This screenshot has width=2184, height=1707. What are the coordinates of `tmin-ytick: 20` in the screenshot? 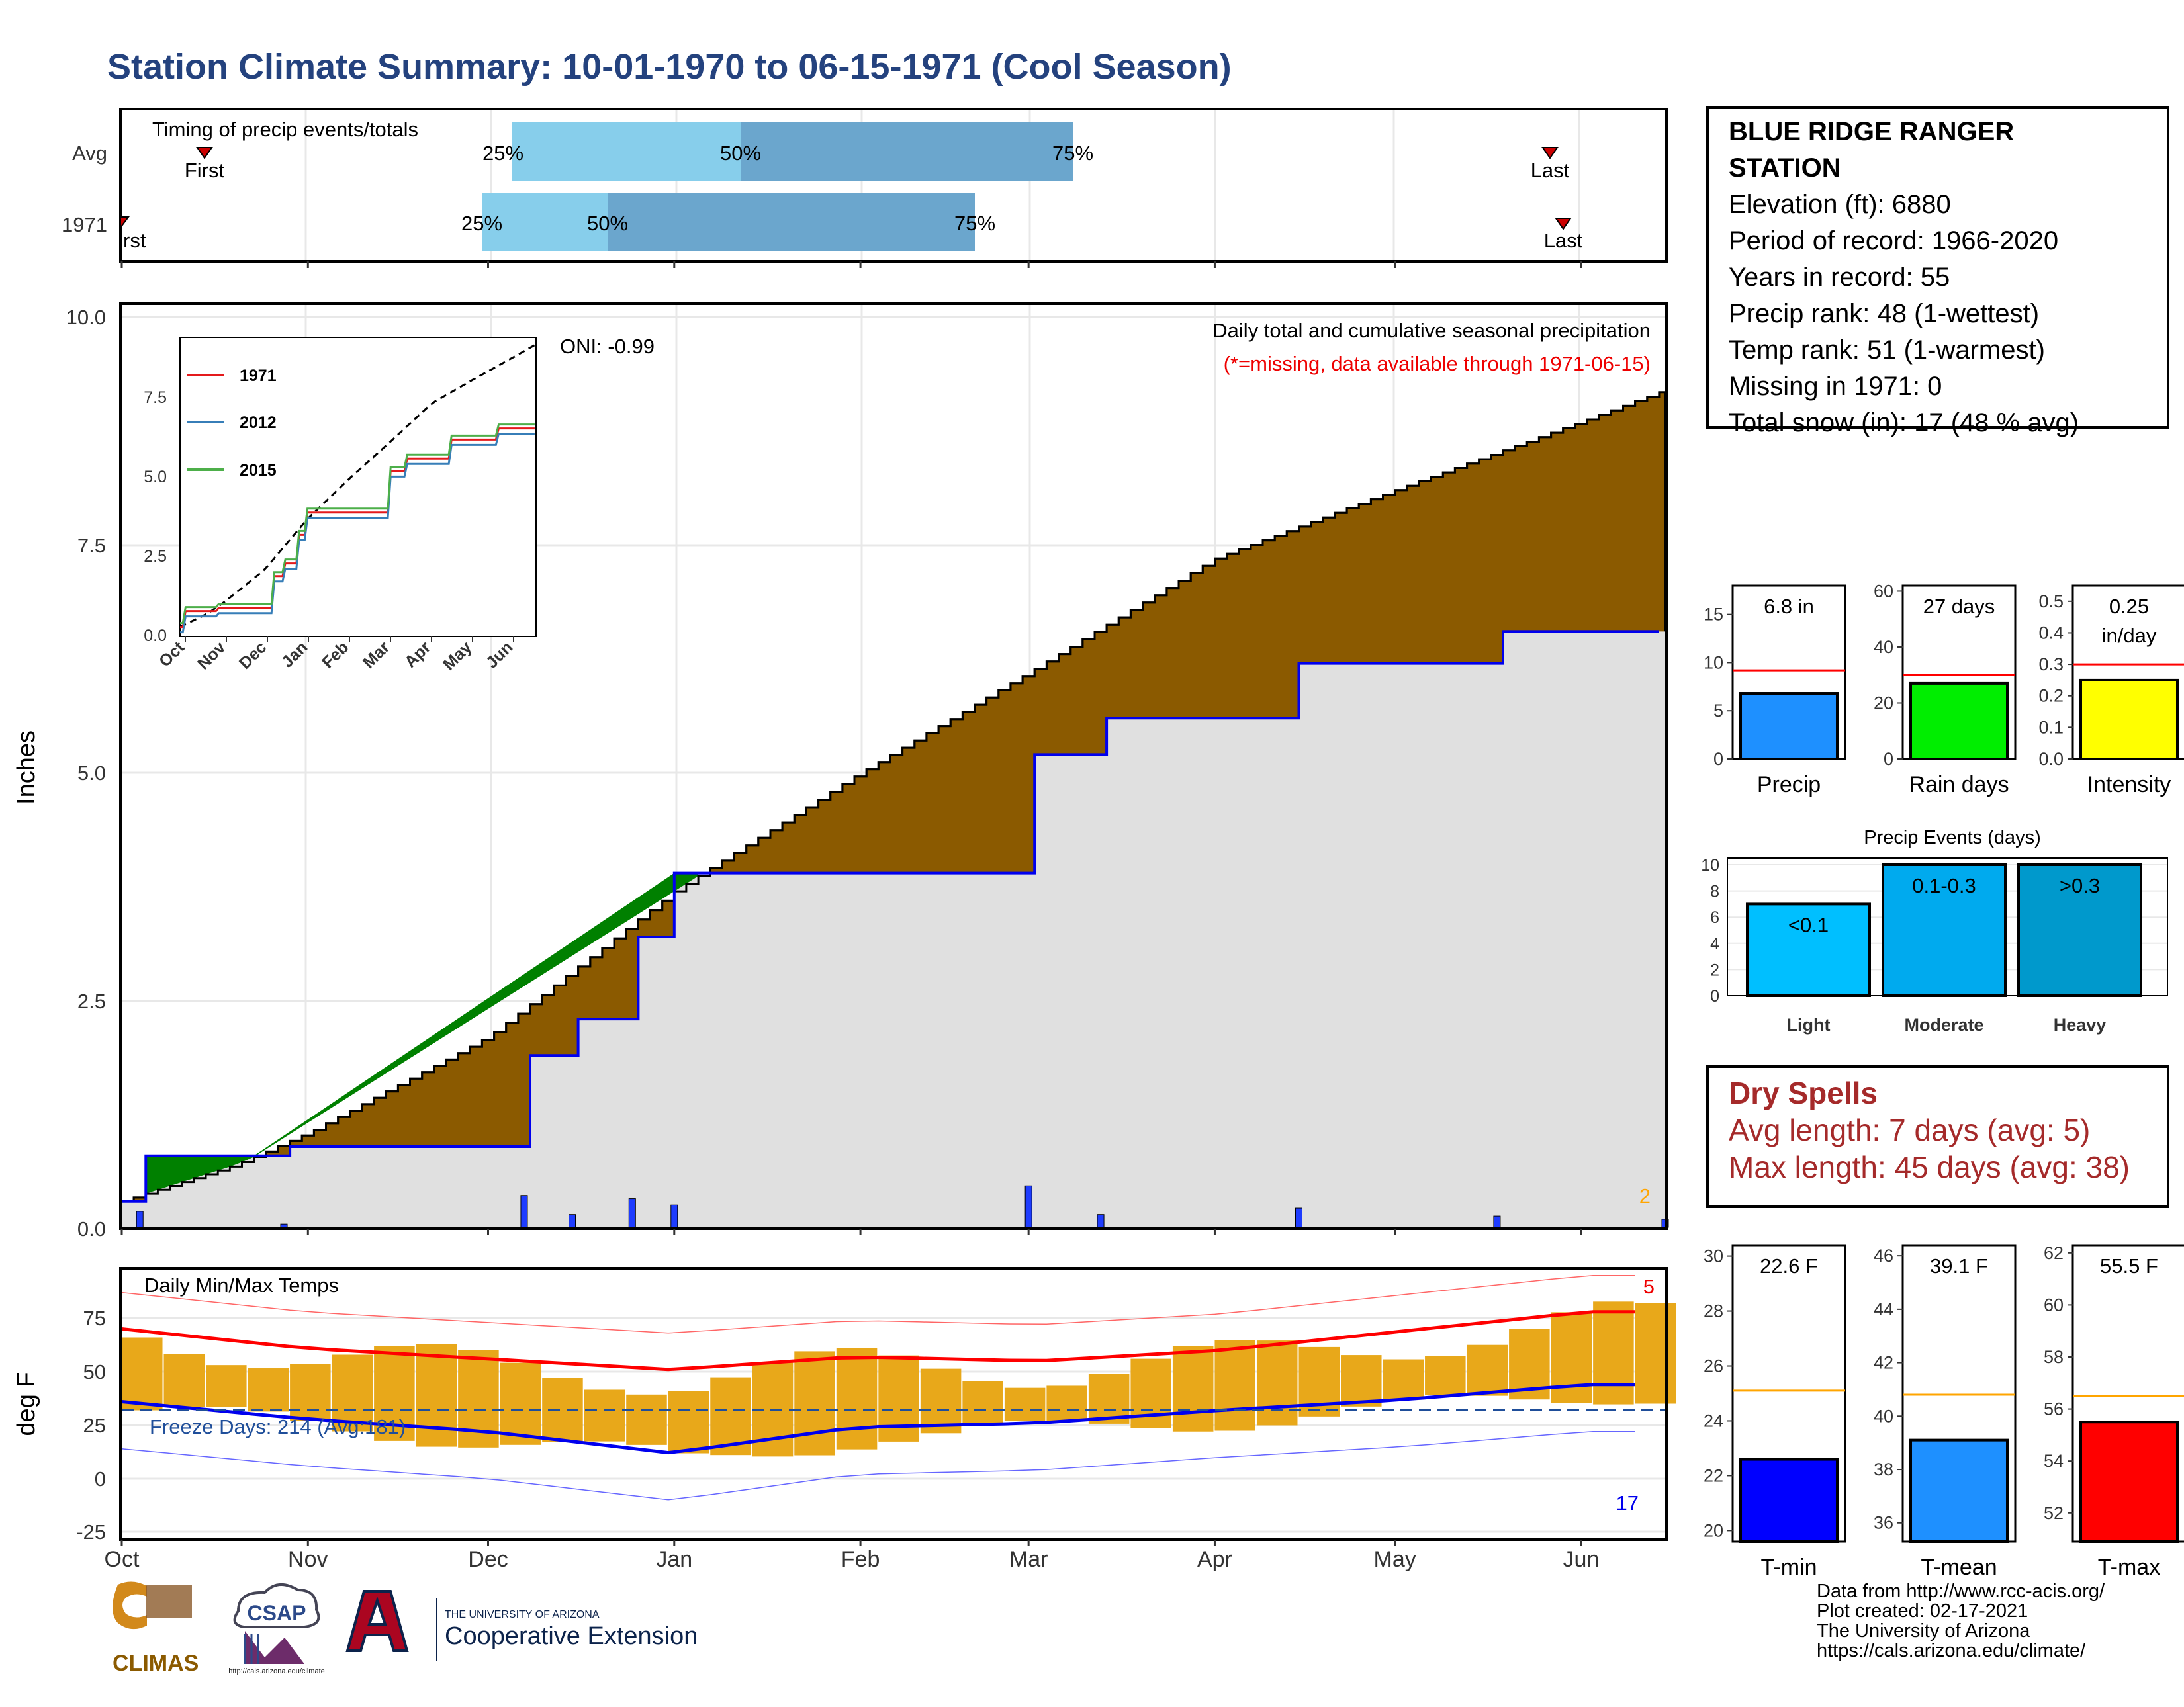 It's located at (1713, 1530).